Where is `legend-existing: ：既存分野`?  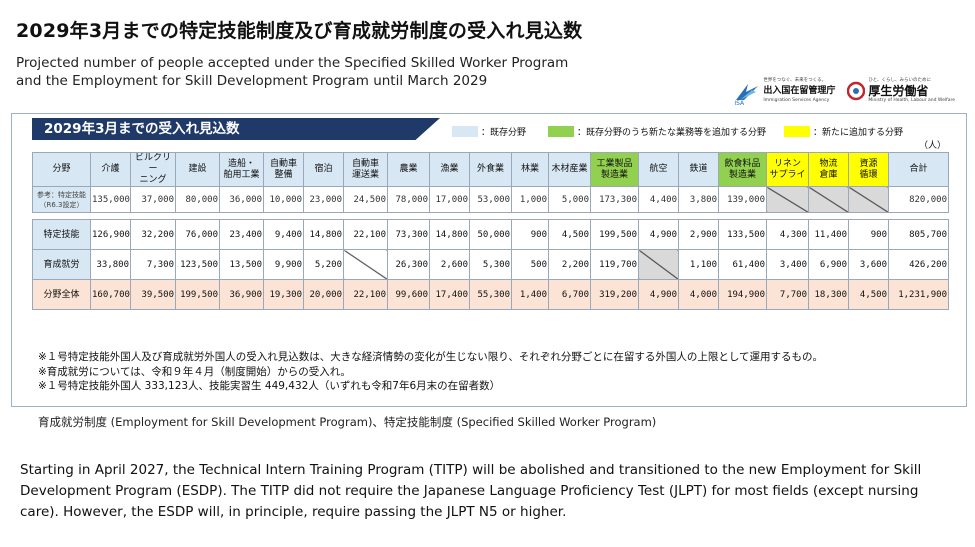
legend-existing: ：既存分野 is located at coordinates (489, 131).